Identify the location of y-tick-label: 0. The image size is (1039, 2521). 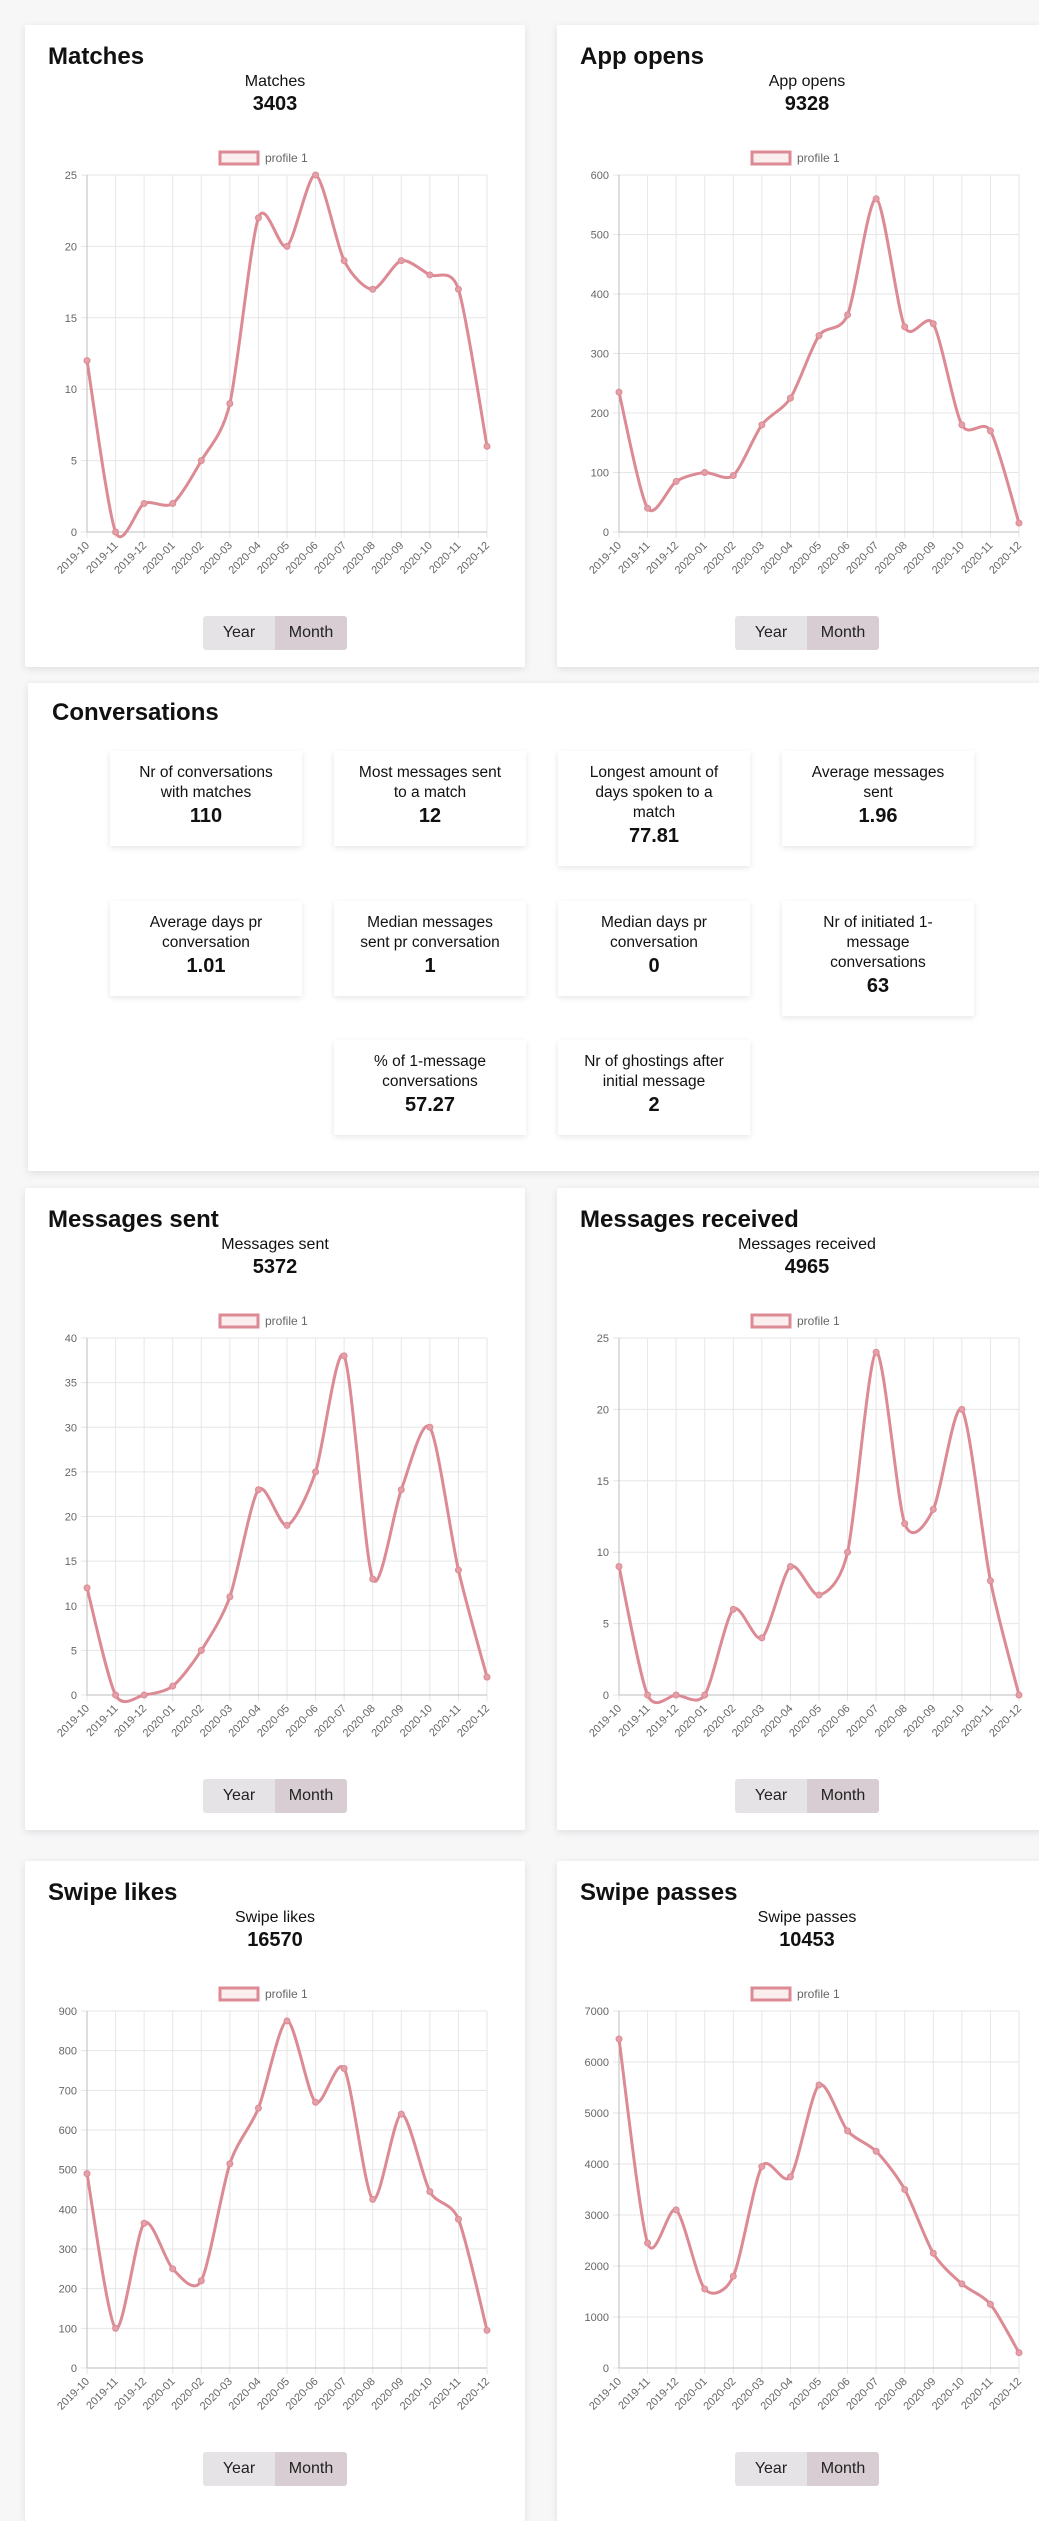
(74, 533).